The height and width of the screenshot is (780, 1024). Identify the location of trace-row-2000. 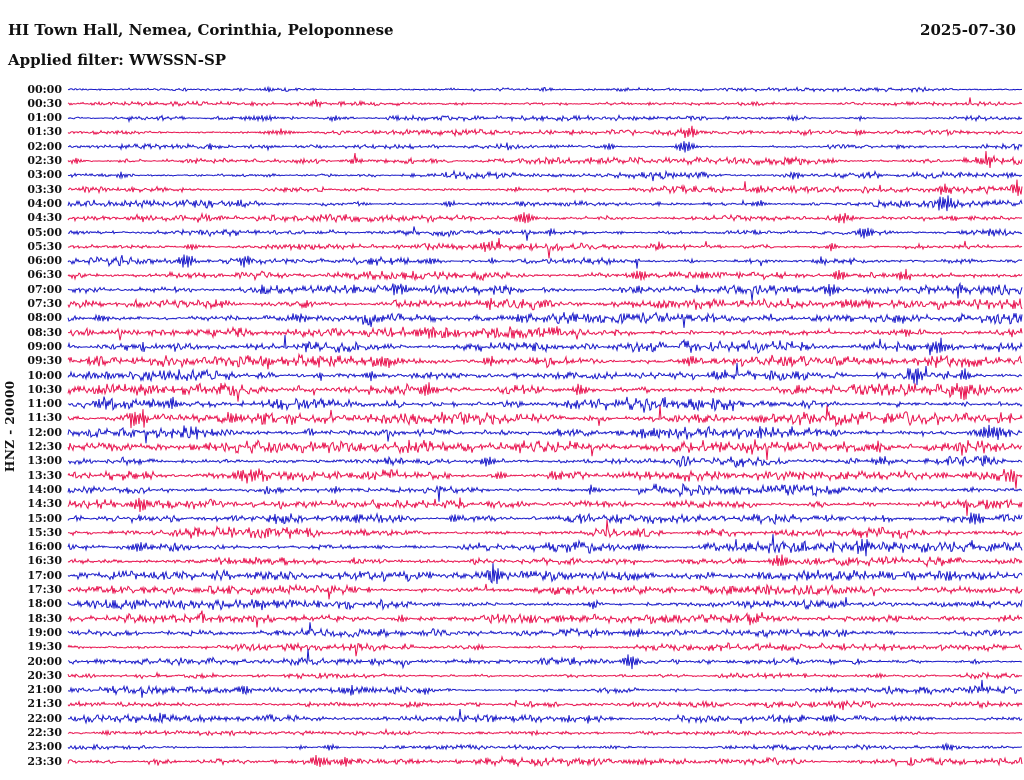
(545, 659).